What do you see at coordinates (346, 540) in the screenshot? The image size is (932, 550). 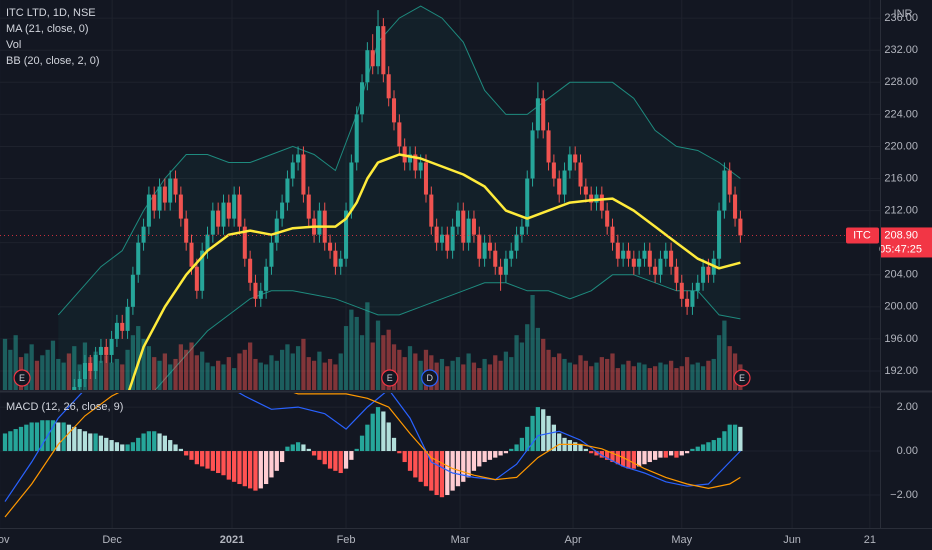 I see `x-tick-label: Feb` at bounding box center [346, 540].